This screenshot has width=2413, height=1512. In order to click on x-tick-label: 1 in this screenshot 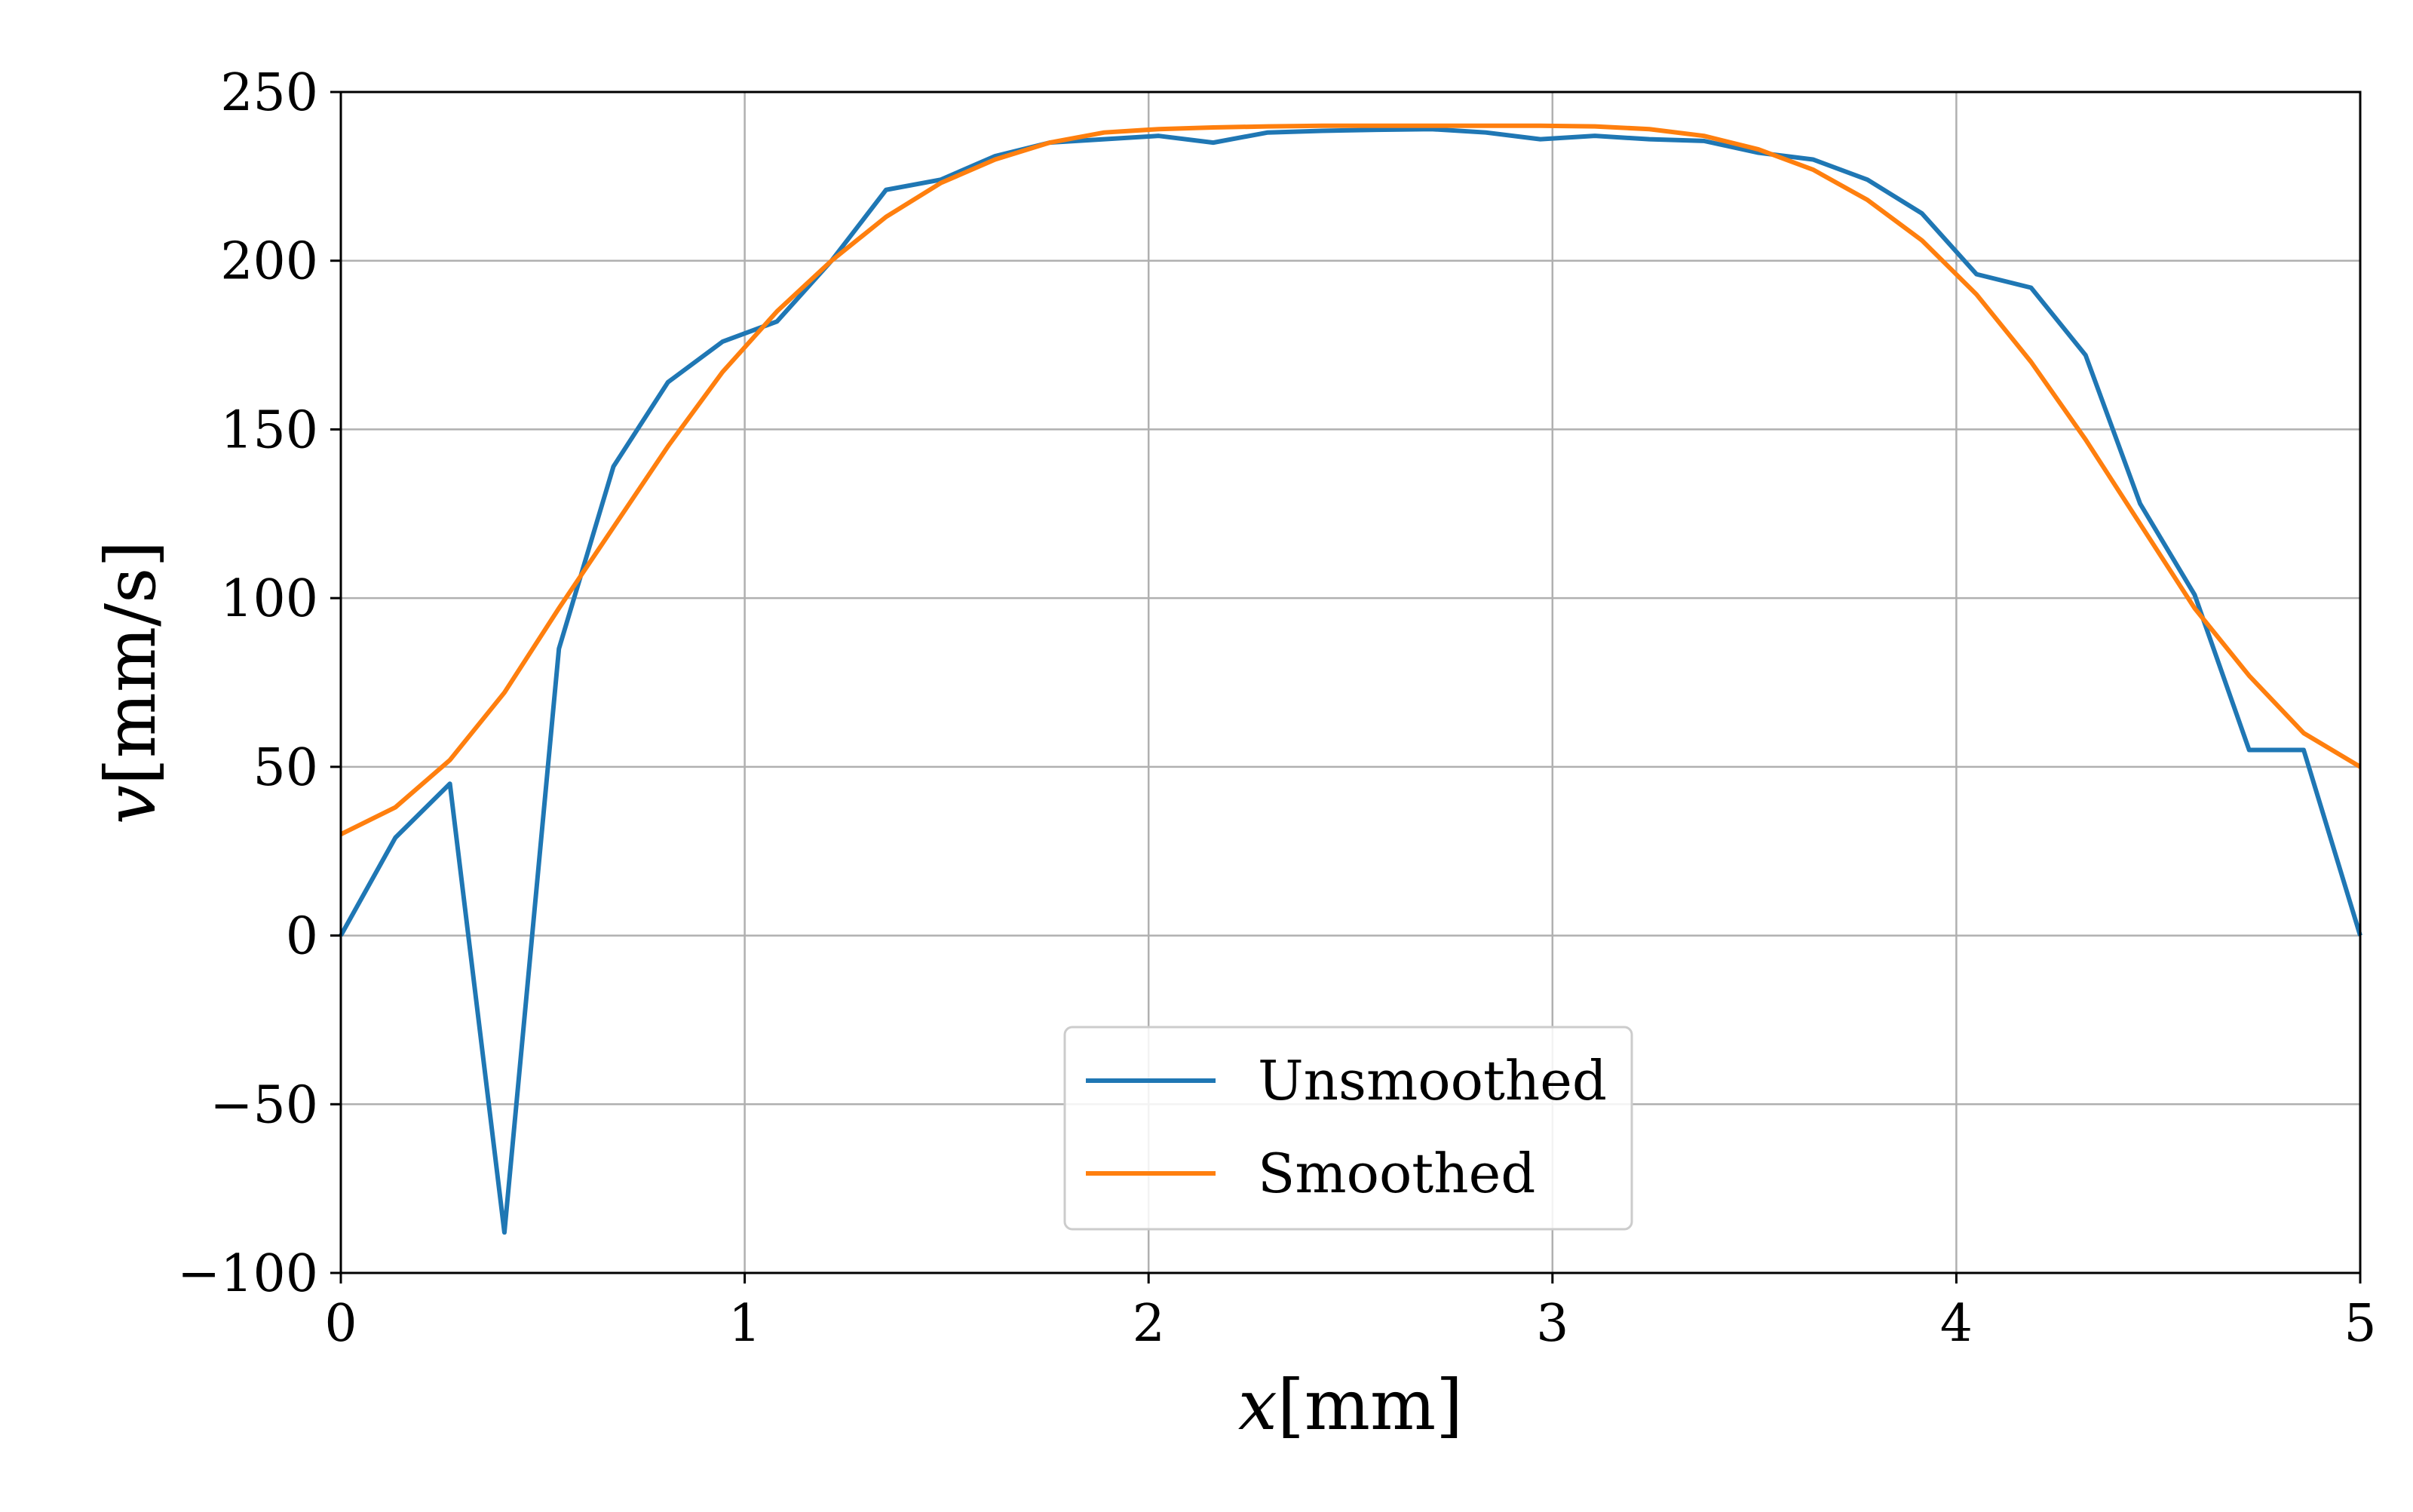, I will do `click(744, 1324)`.